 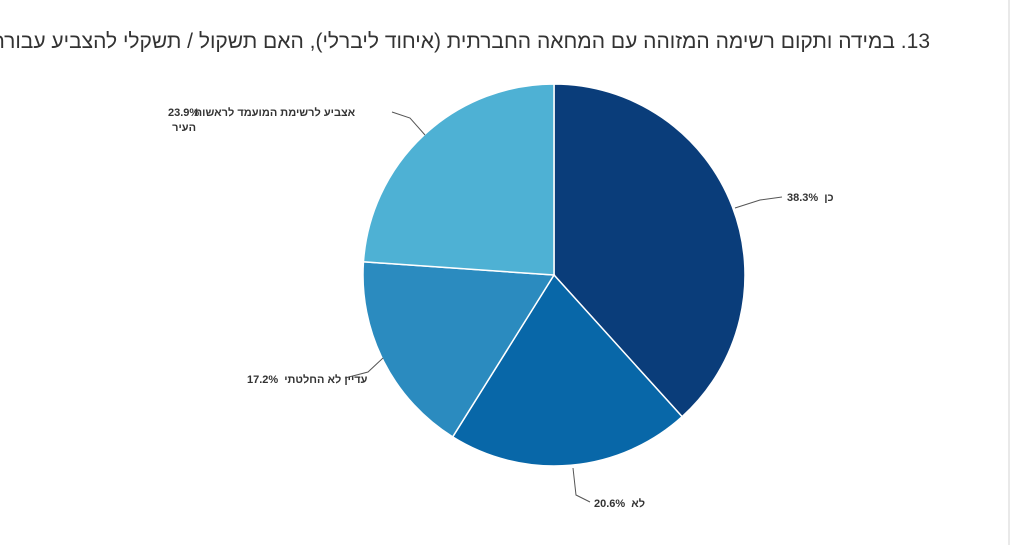 I want to click on data-label-value: 20.6%, so click(x=609, y=504).